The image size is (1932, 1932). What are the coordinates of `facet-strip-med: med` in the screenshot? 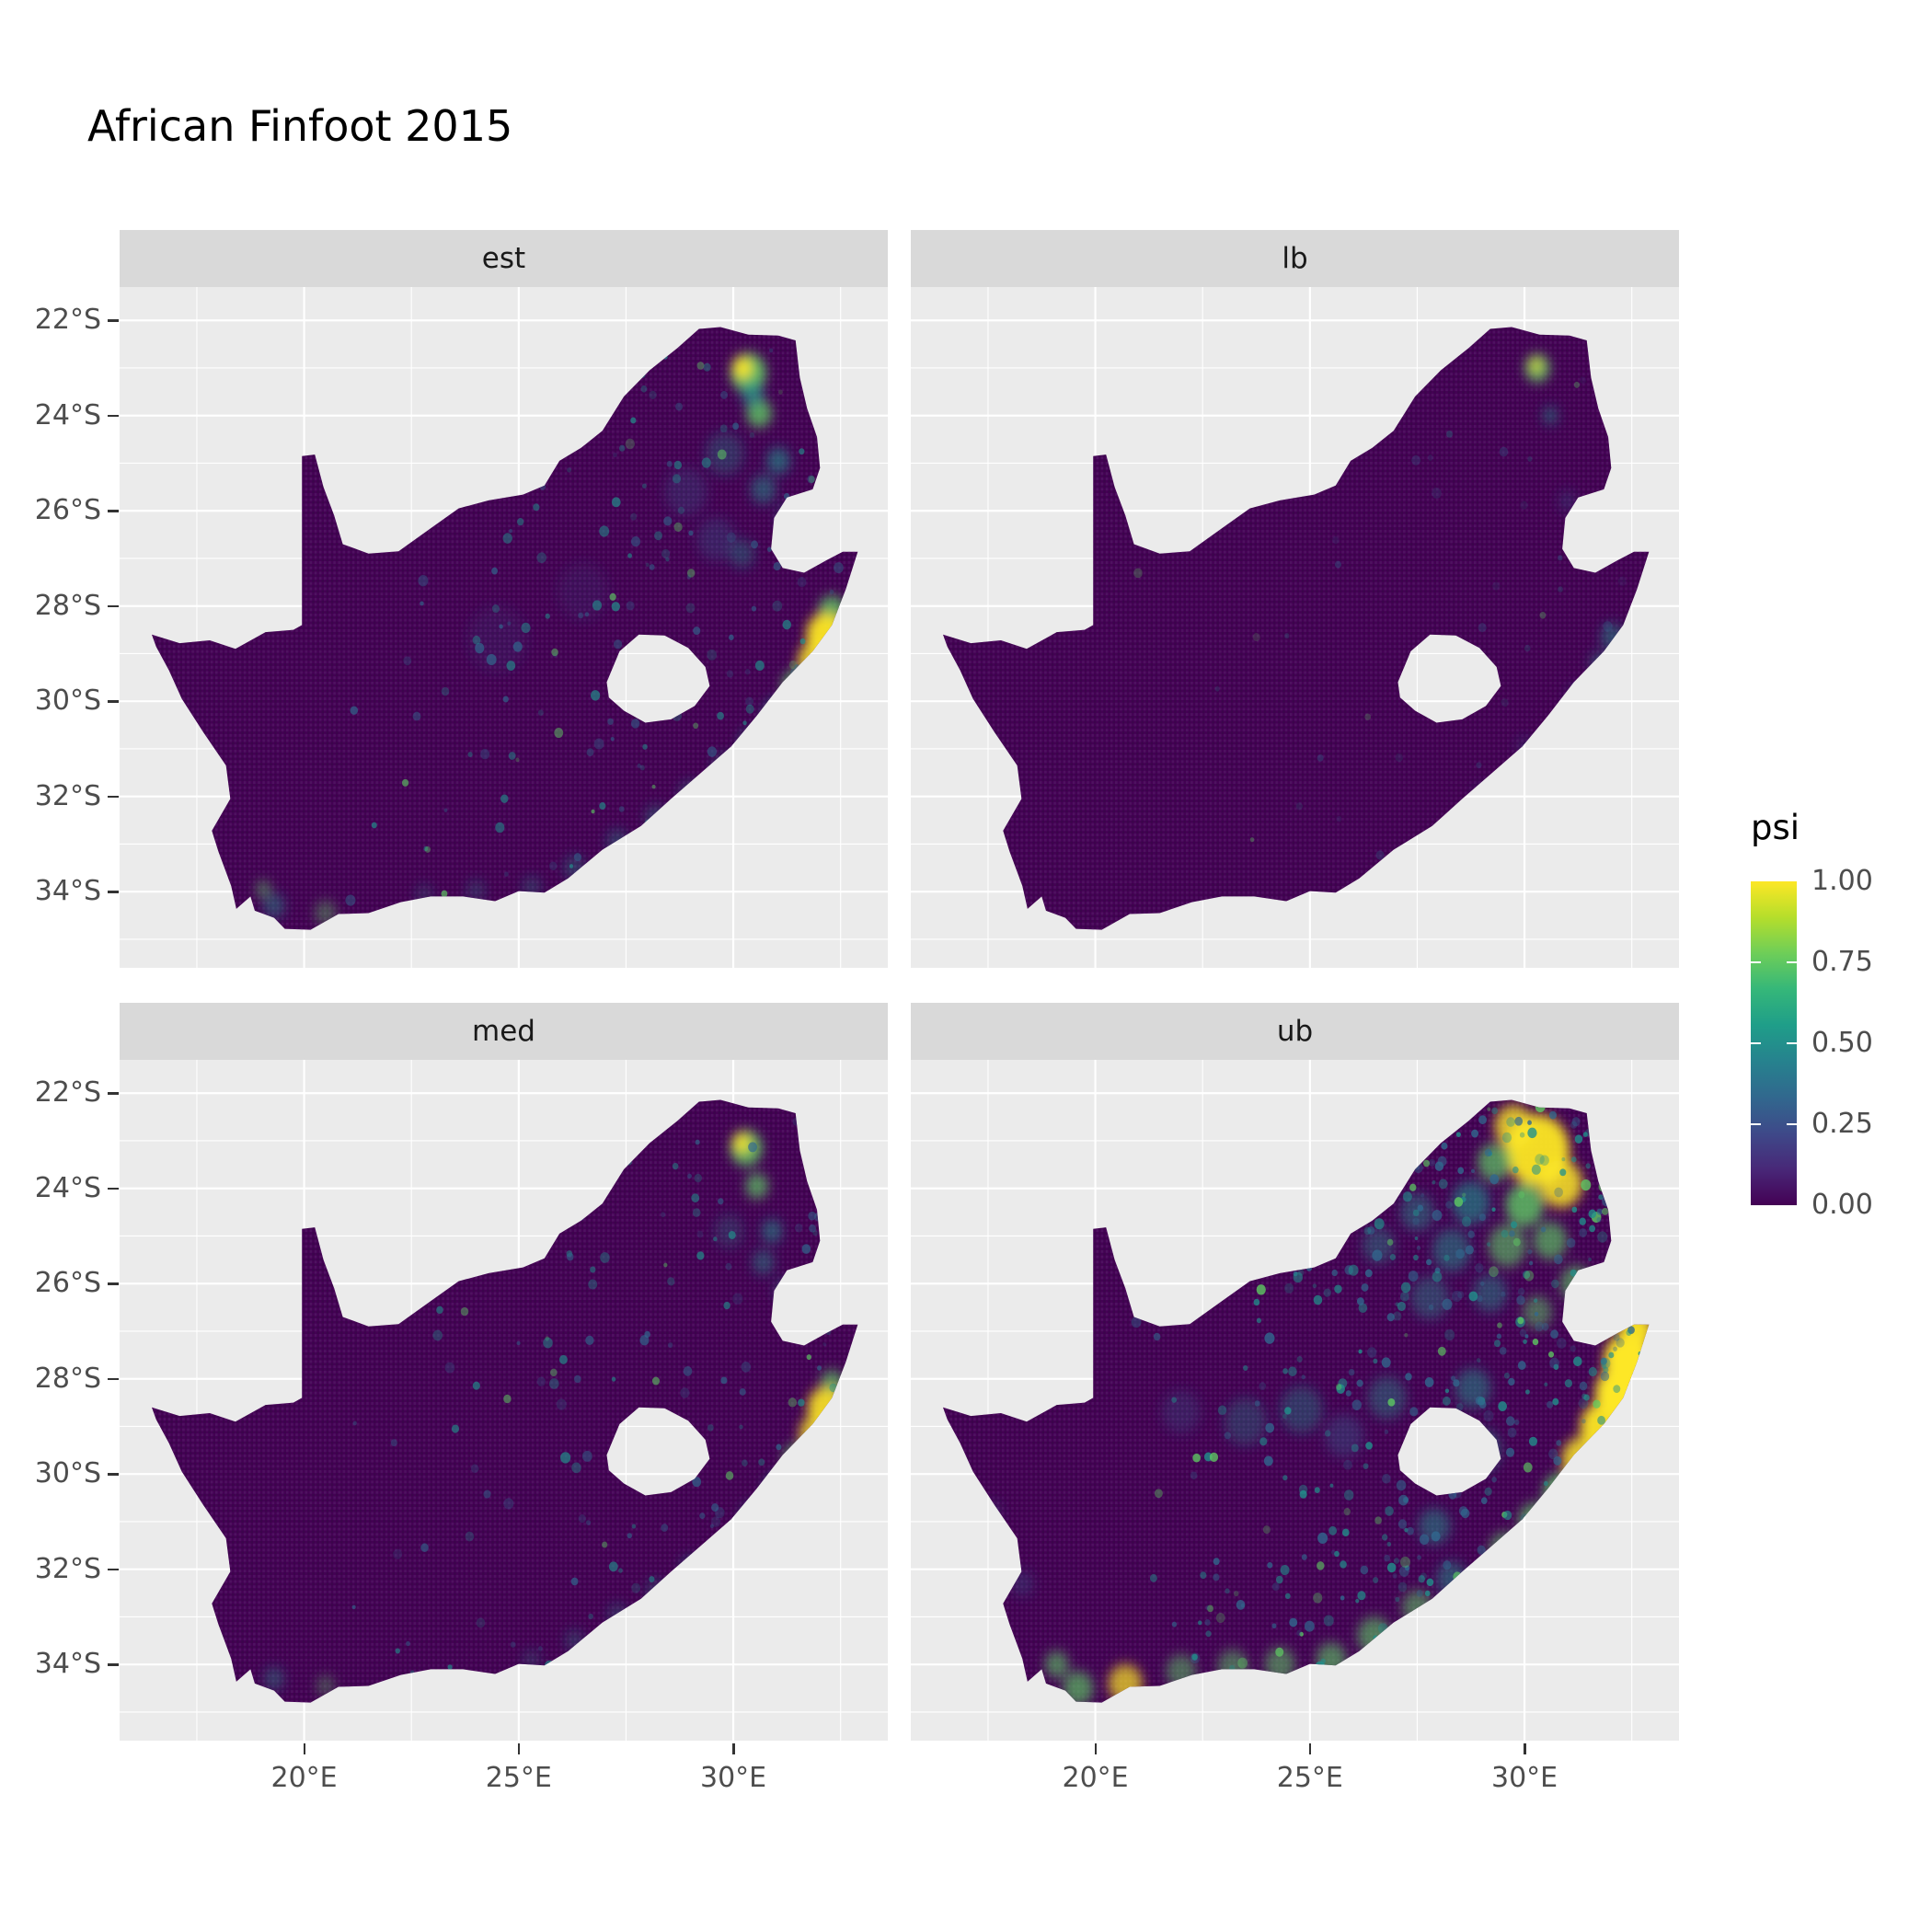 It's located at (504, 1031).